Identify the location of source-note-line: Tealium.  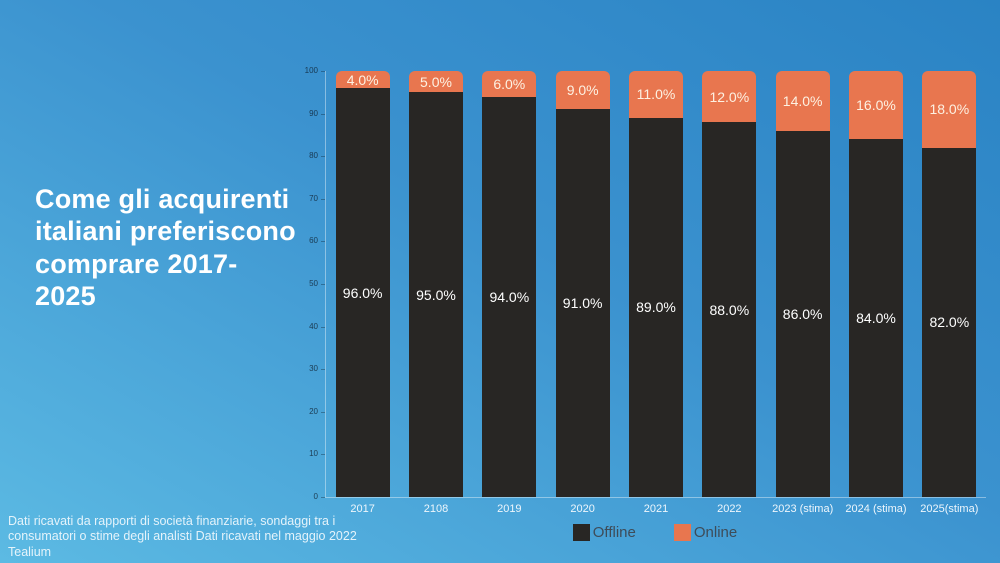
(30, 551).